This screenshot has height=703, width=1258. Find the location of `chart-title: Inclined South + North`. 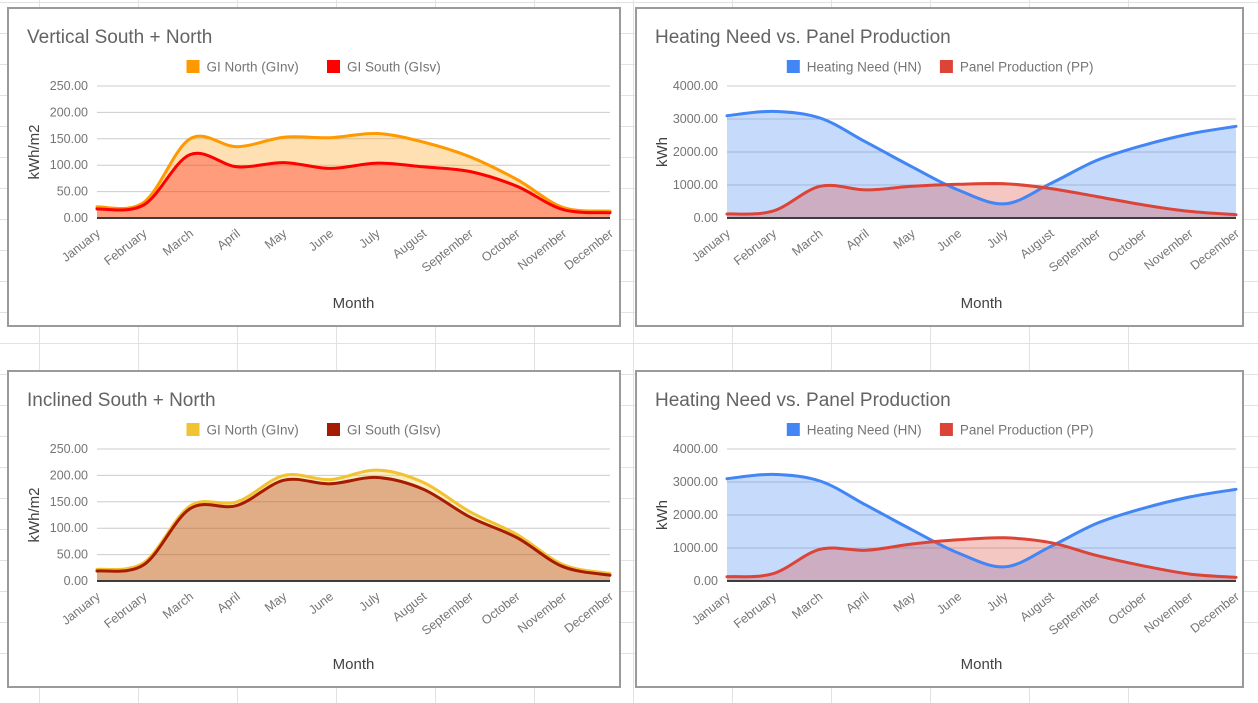

chart-title: Inclined South + North is located at coordinates (121, 400).